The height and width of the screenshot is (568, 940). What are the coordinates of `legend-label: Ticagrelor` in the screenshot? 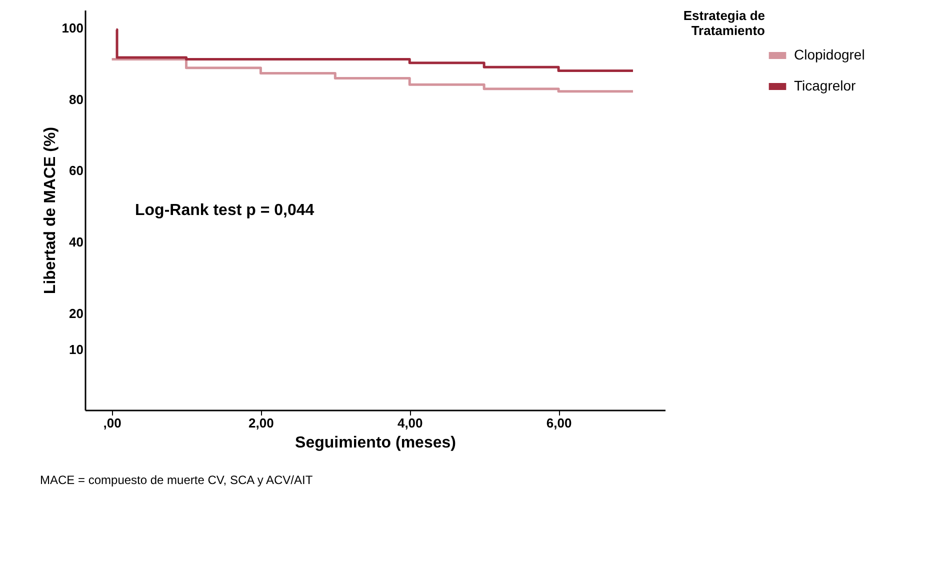 It's located at (825, 86).